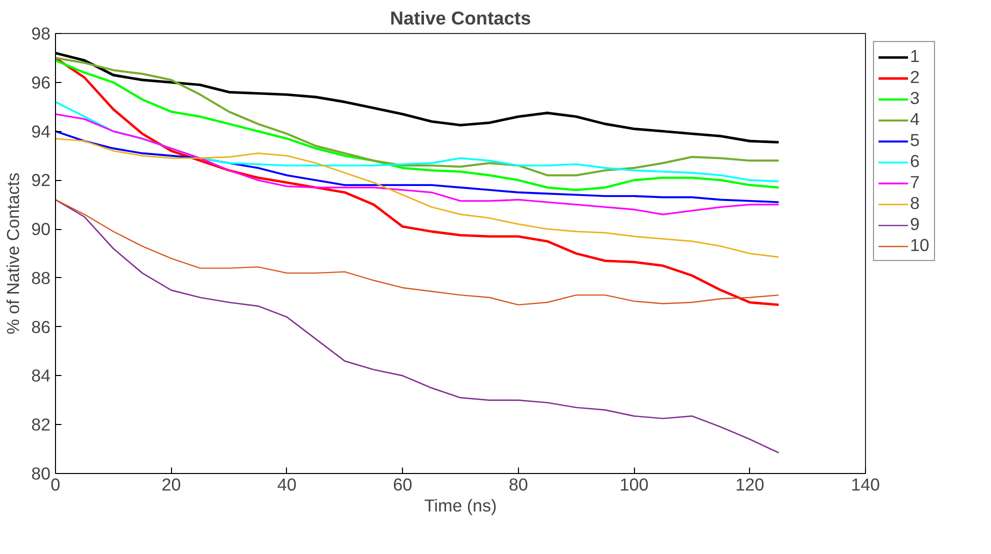  I want to click on legend-label: 6, so click(915, 161).